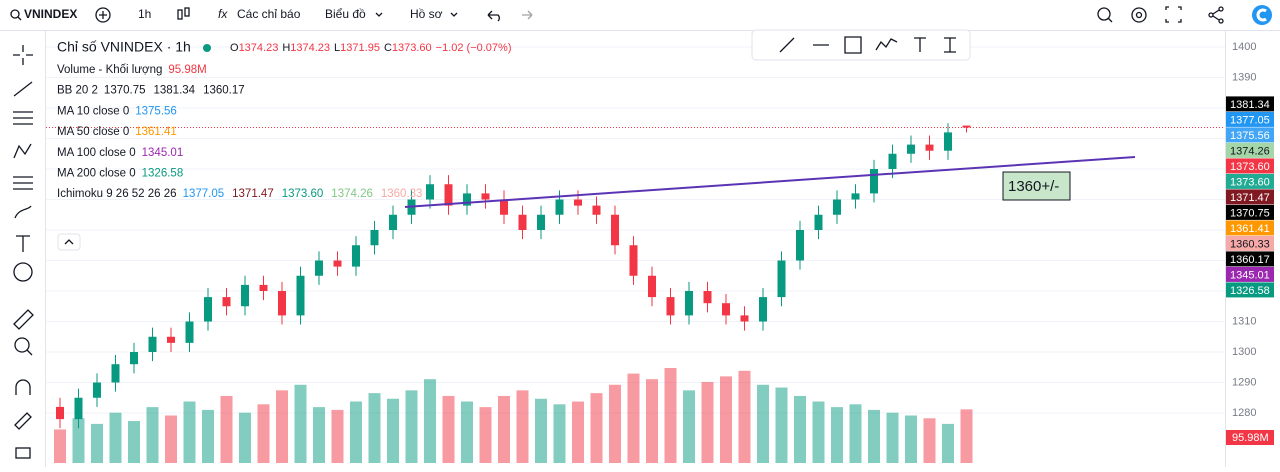 The width and height of the screenshot is (1280, 472). What do you see at coordinates (388, 48) in the screenshot?
I see `ohlc-value: C` at bounding box center [388, 48].